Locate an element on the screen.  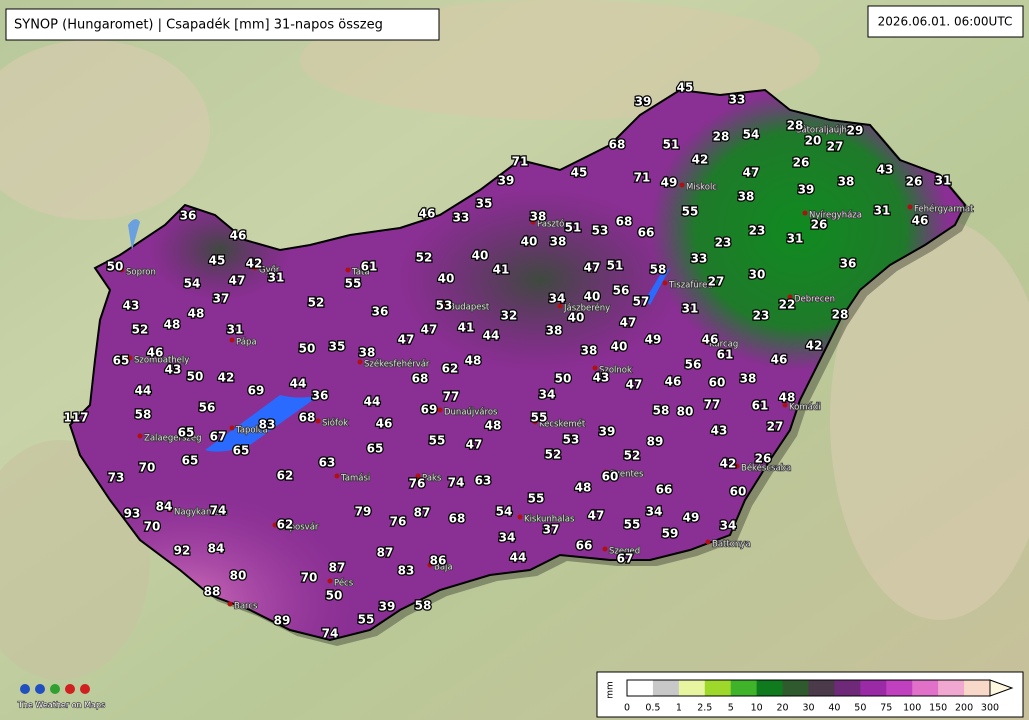
city-label: Nagykanizsa is located at coordinates (201, 513).